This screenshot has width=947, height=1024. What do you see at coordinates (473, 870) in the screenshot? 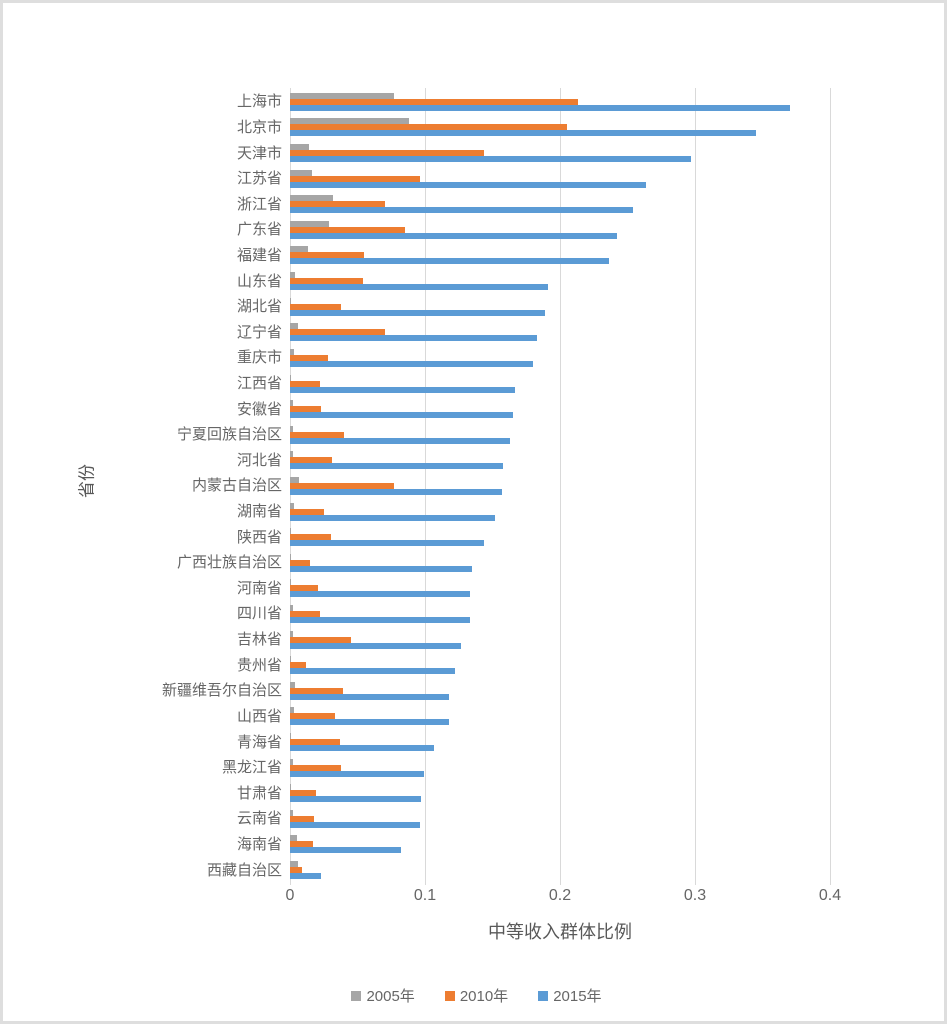
I see `category-row: 西藏自治区` at bounding box center [473, 870].